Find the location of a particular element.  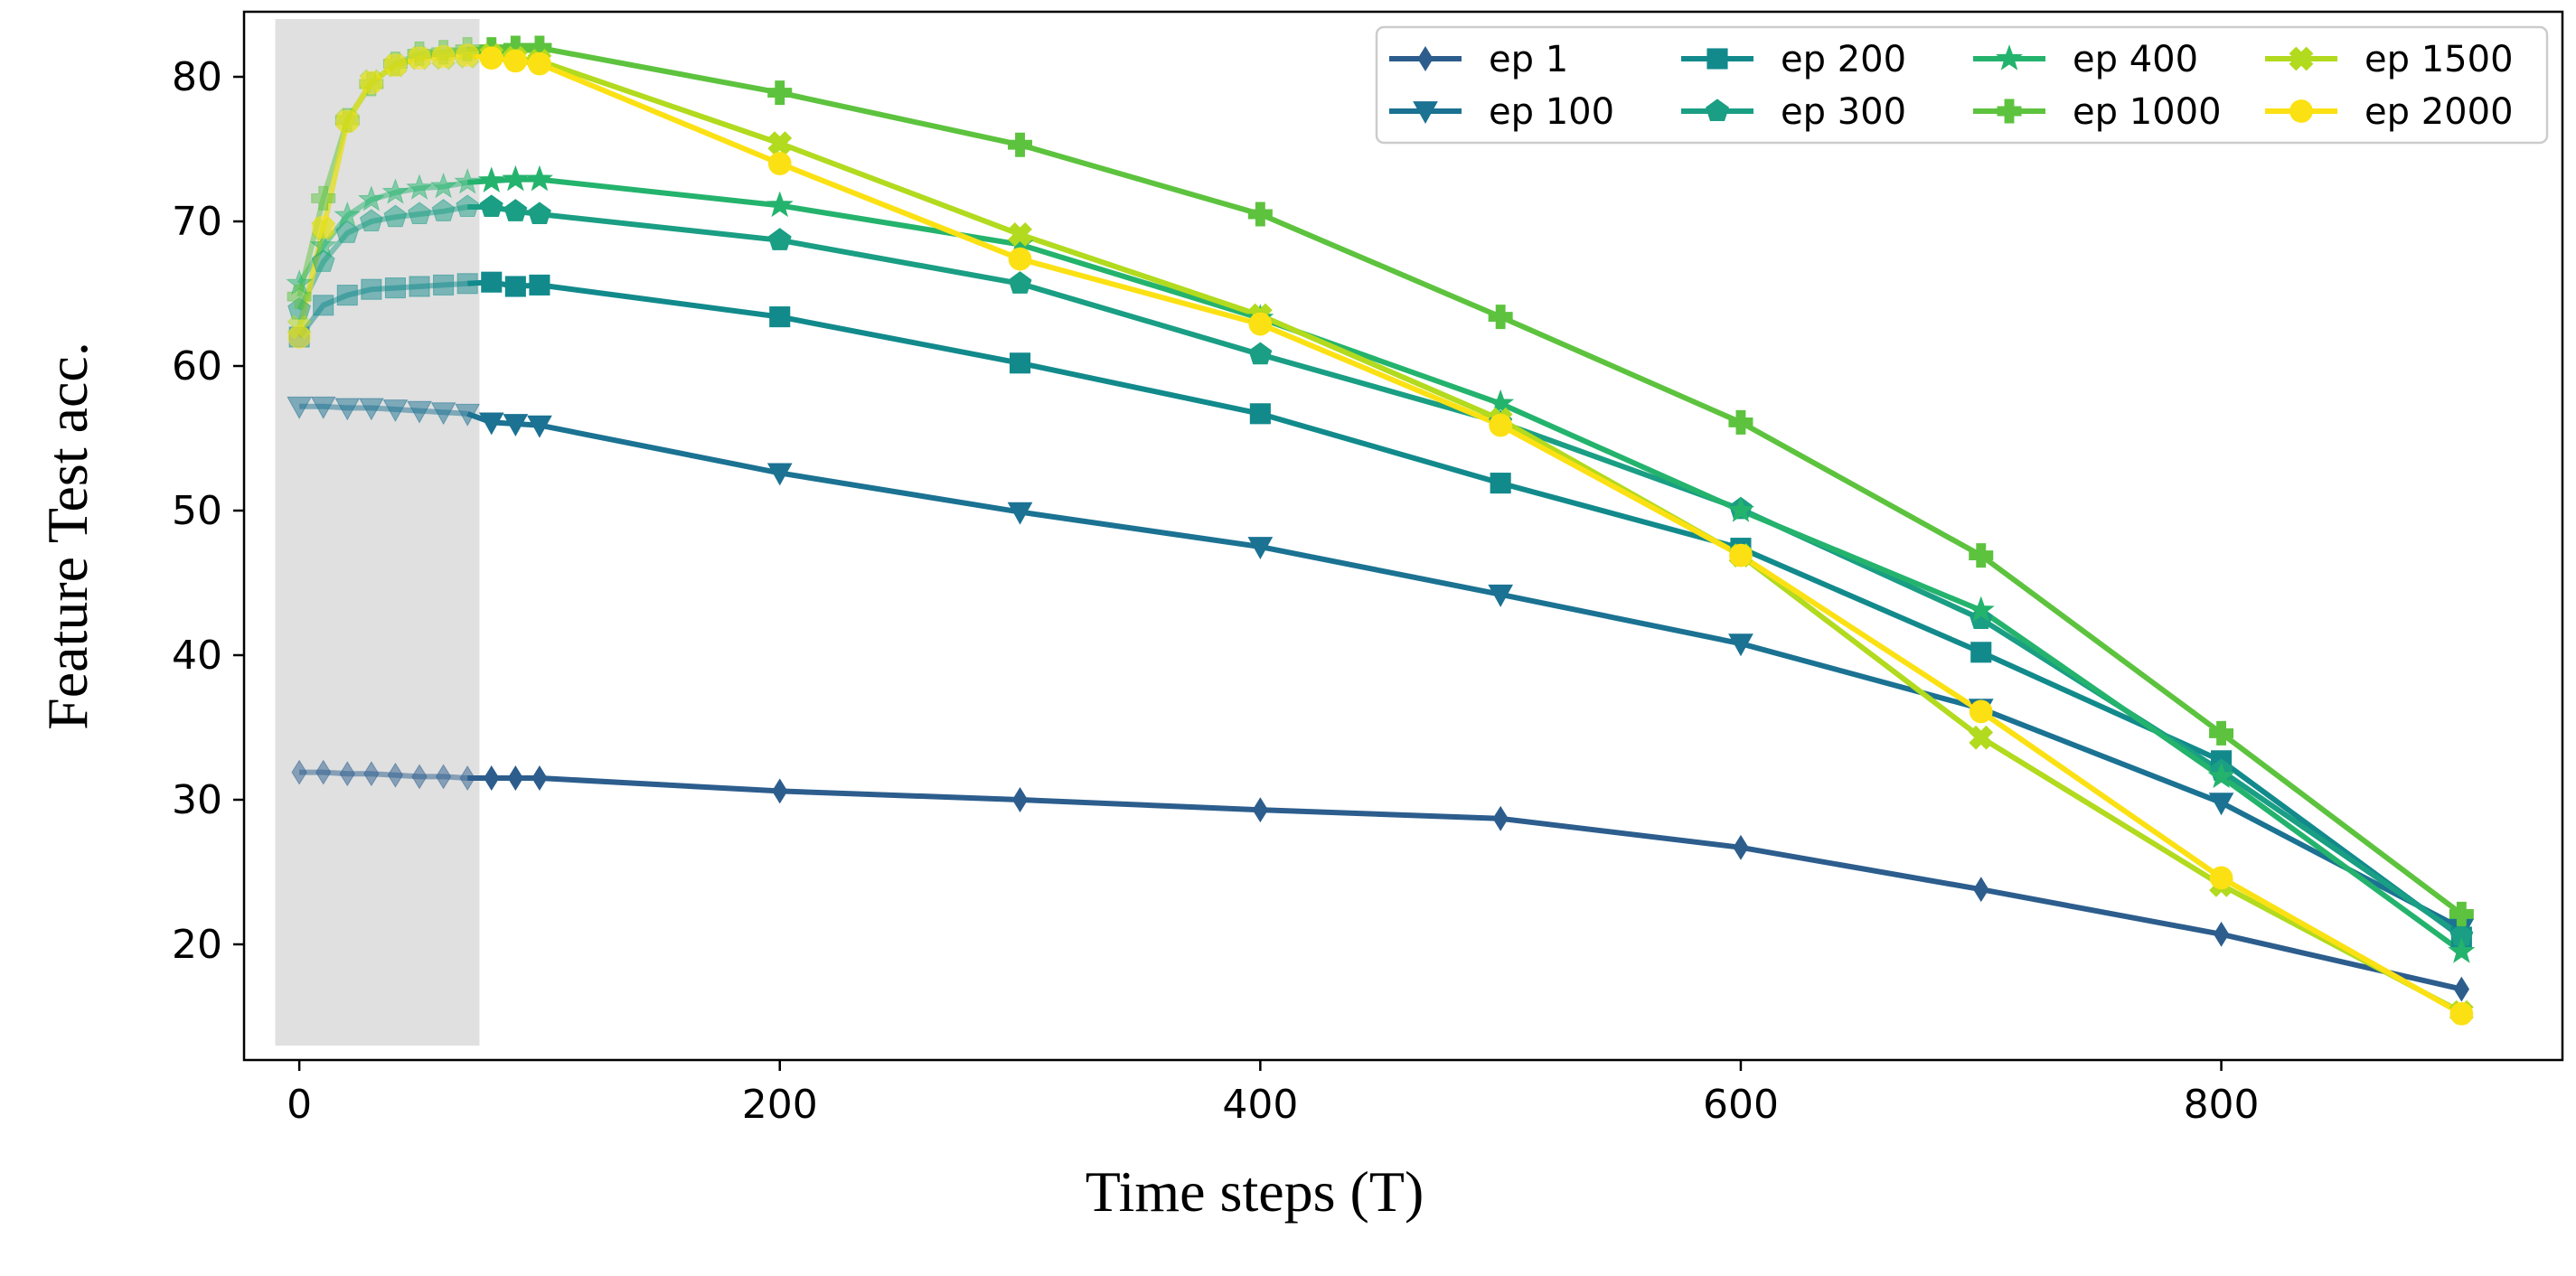

y-axis-label: Feature Test acc. is located at coordinates (67, 536).